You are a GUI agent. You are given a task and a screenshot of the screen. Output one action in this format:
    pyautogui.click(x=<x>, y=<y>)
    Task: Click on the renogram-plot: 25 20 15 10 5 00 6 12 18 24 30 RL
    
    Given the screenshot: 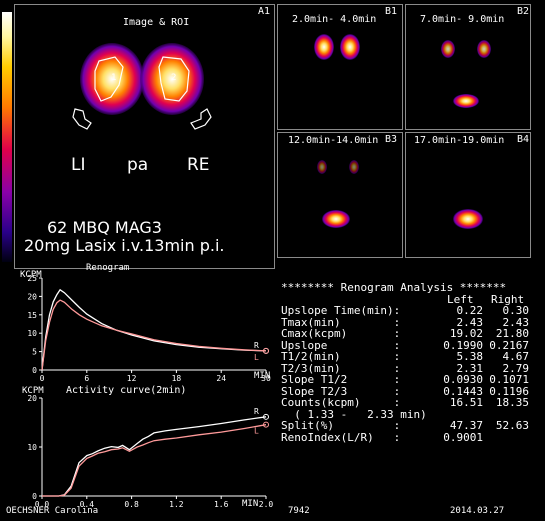 What is the action you would take?
    pyautogui.click(x=149, y=328)
    